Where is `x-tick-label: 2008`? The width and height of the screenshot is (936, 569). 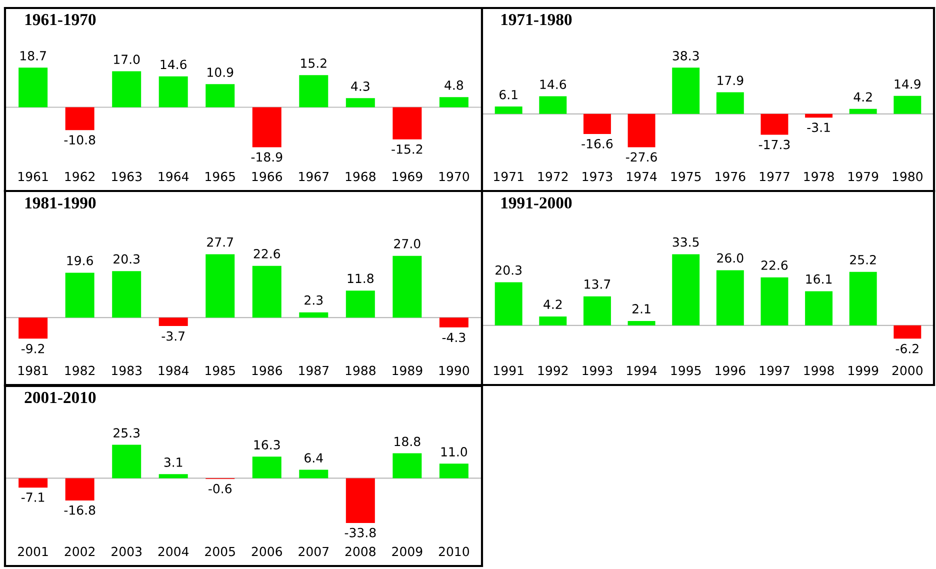 x-tick-label: 2008 is located at coordinates (360, 551).